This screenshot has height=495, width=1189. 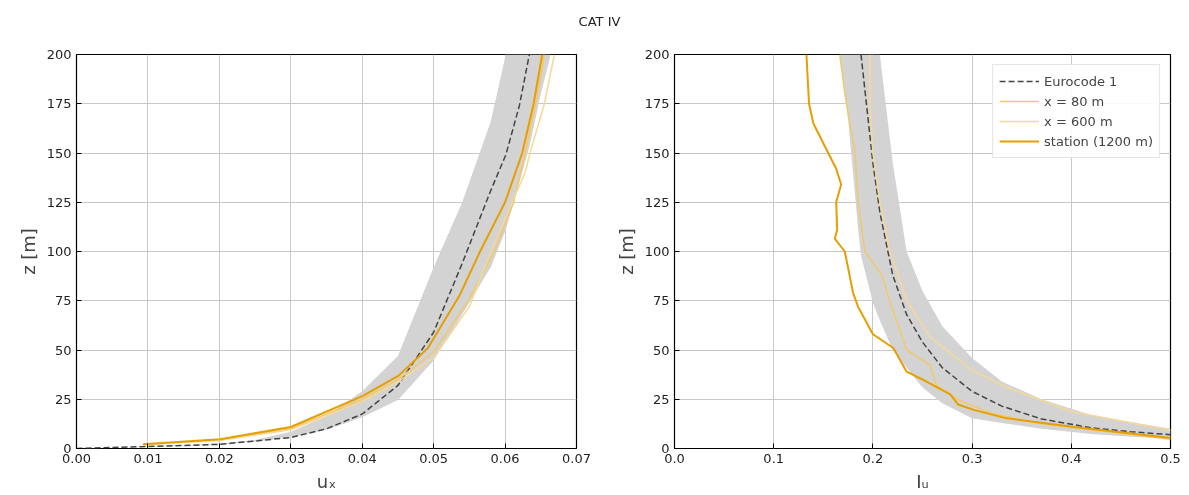 What do you see at coordinates (219, 458) in the screenshot?
I see `x-tick-label: 0.02` at bounding box center [219, 458].